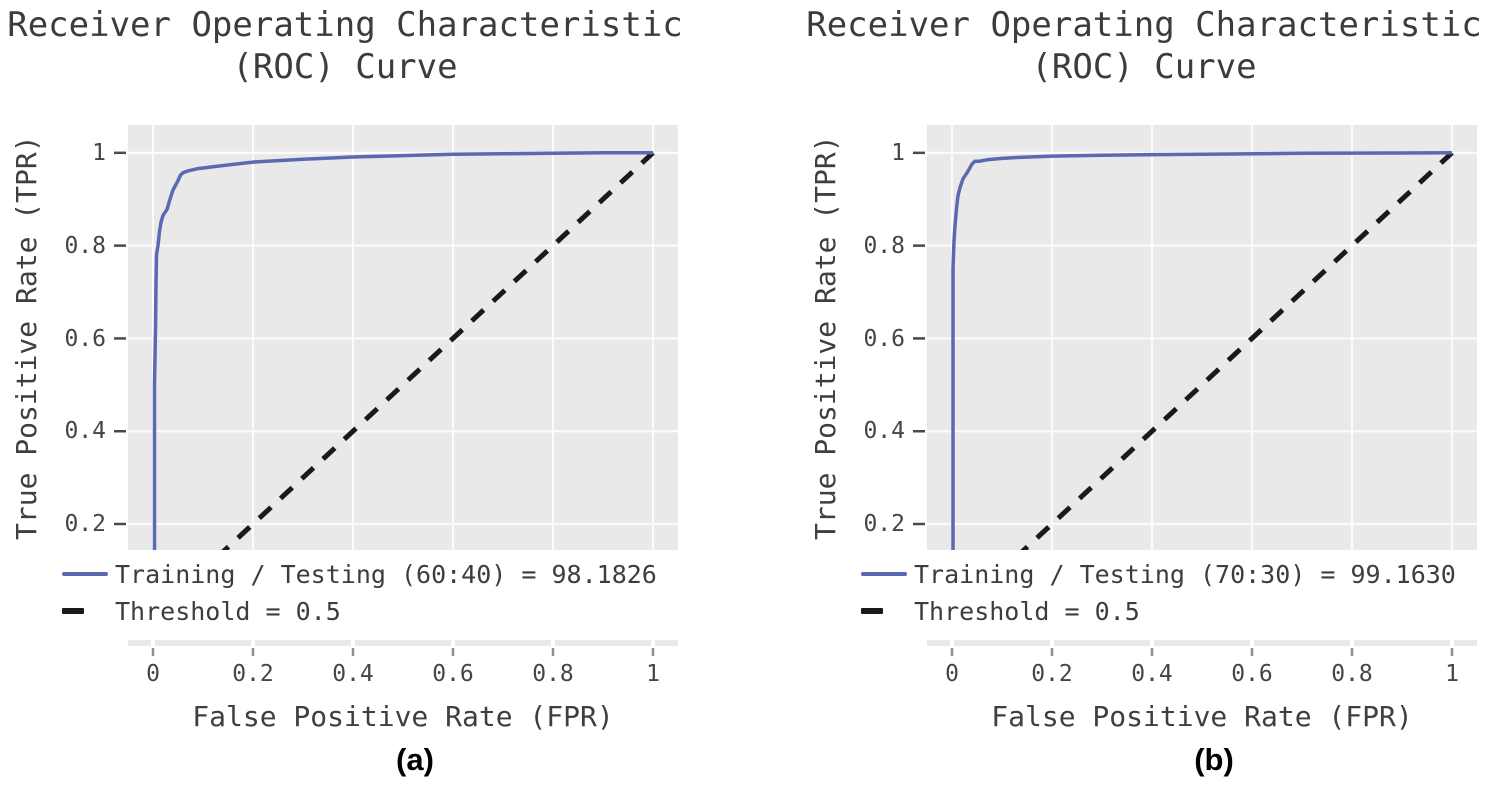  What do you see at coordinates (415, 759) in the screenshot?
I see `subfigure-label-a: (a)` at bounding box center [415, 759].